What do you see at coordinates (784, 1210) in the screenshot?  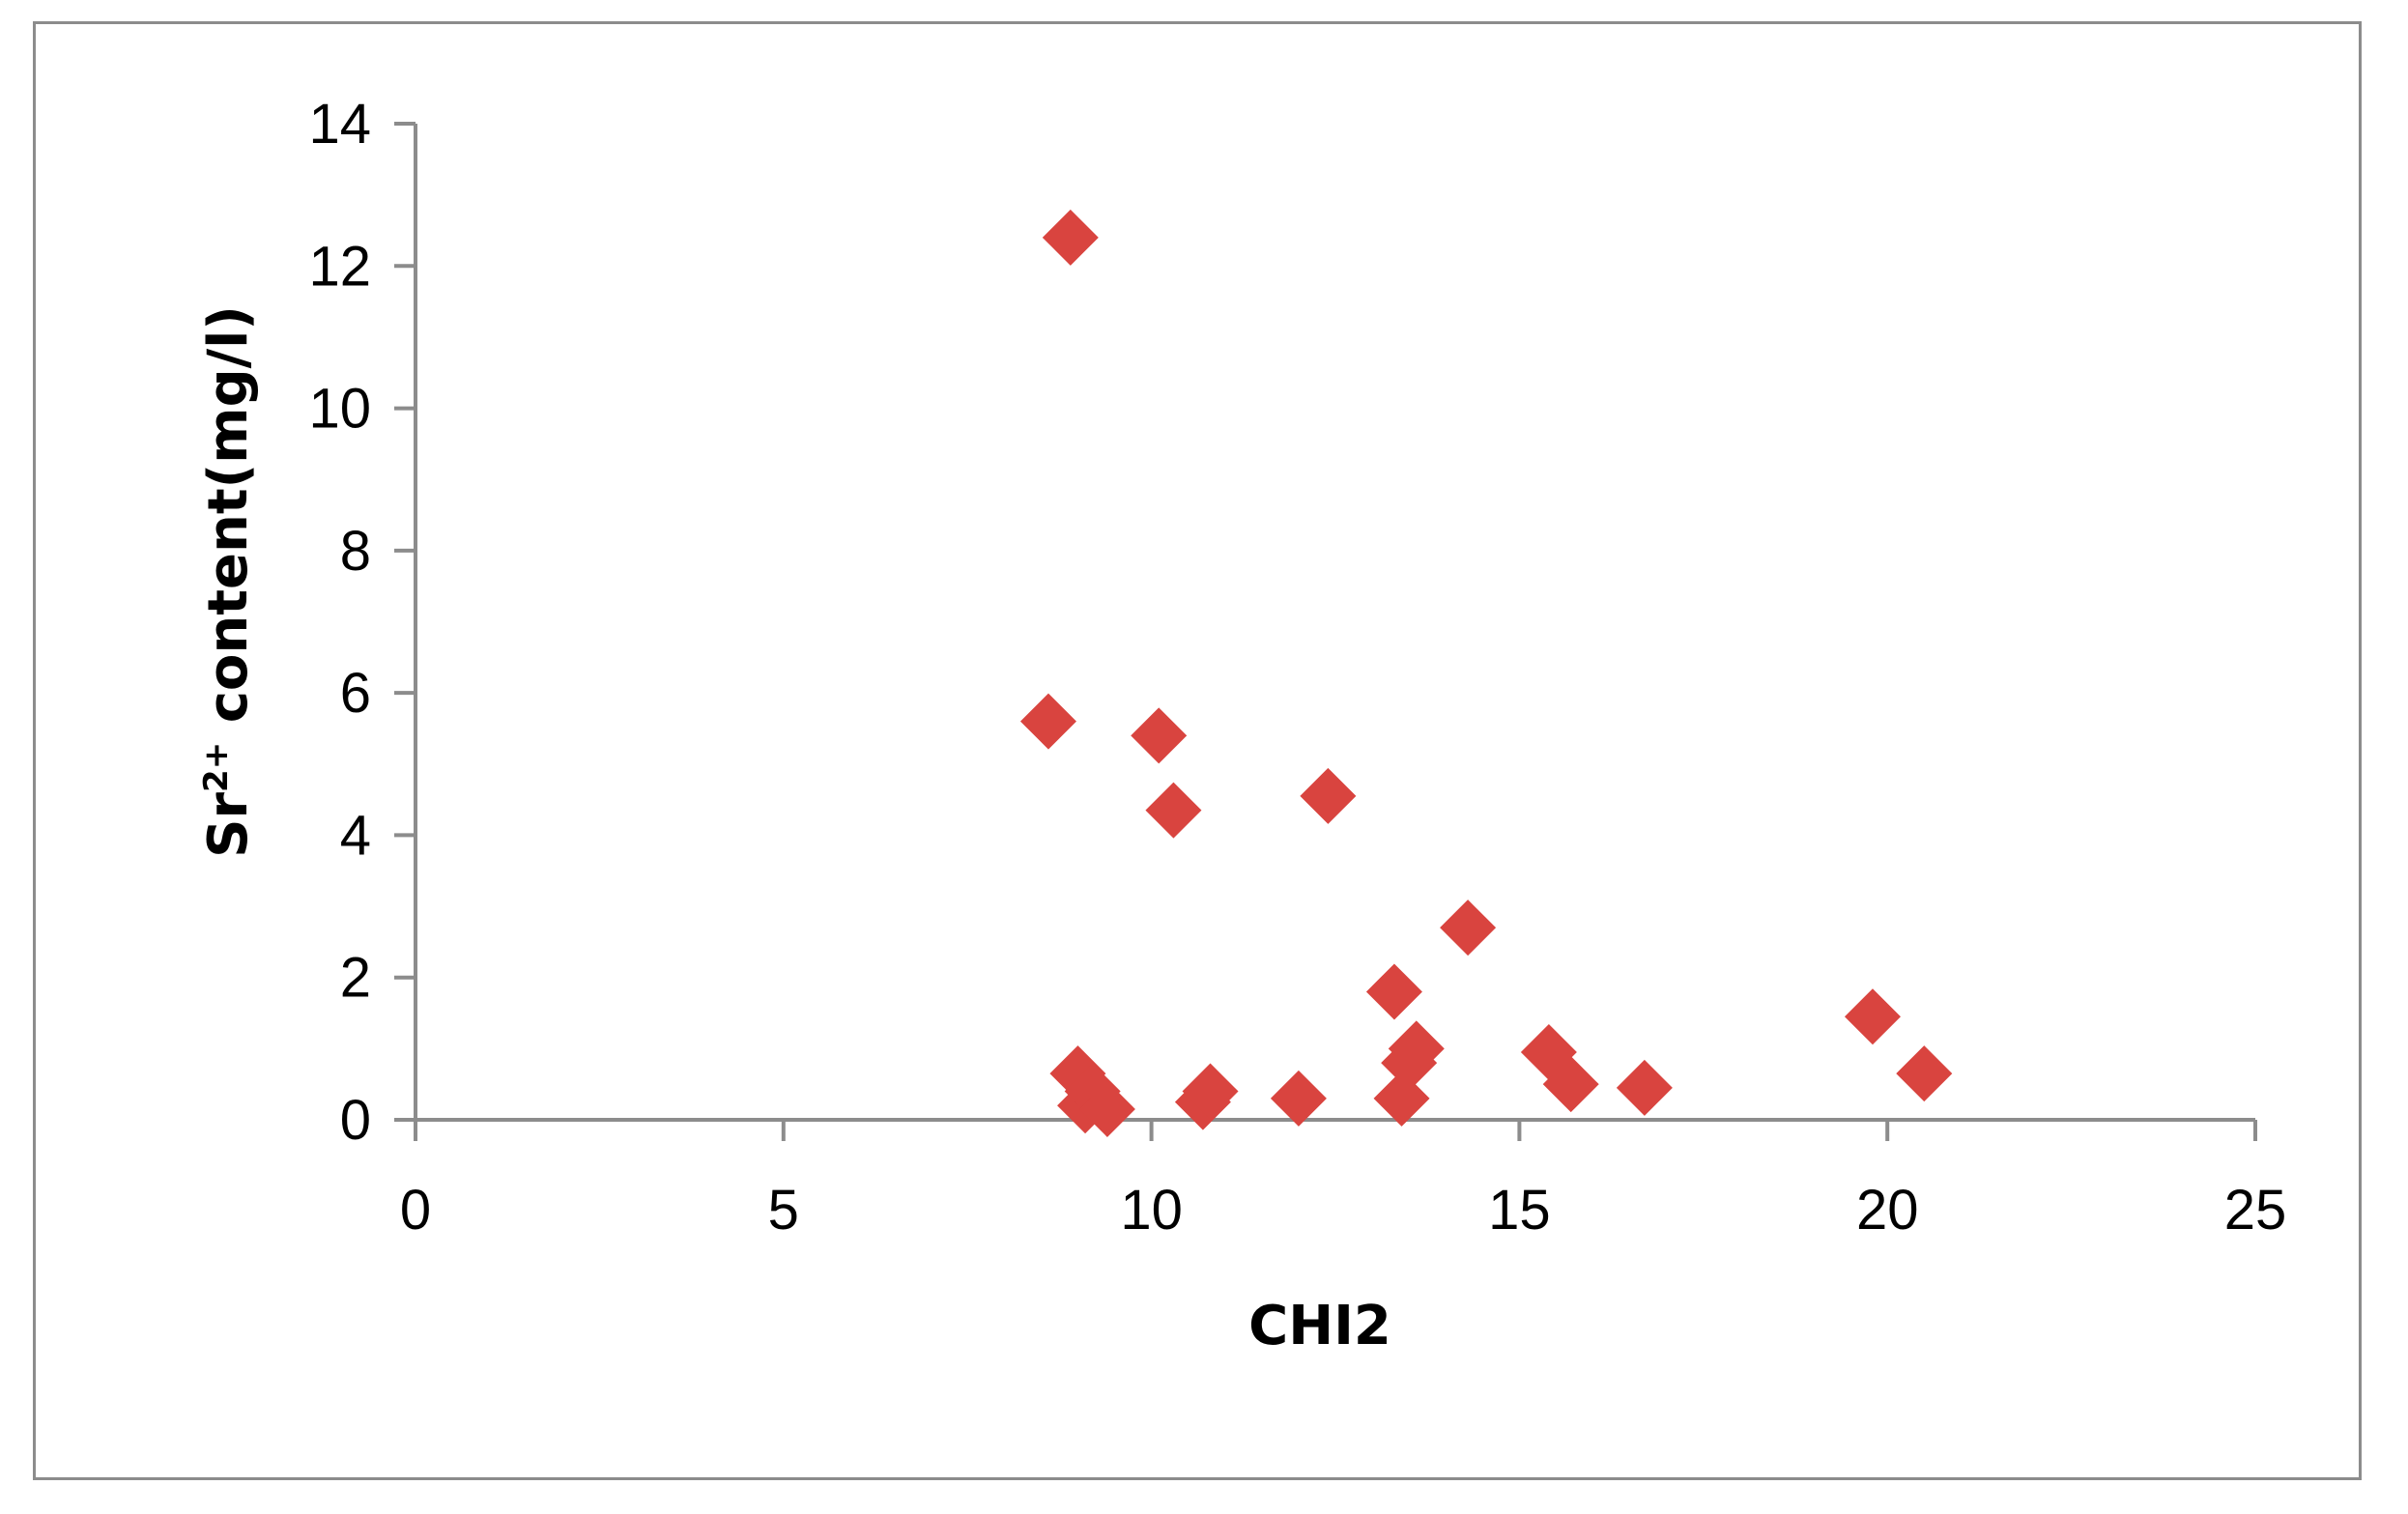 I see `x-tick-label: 5` at bounding box center [784, 1210].